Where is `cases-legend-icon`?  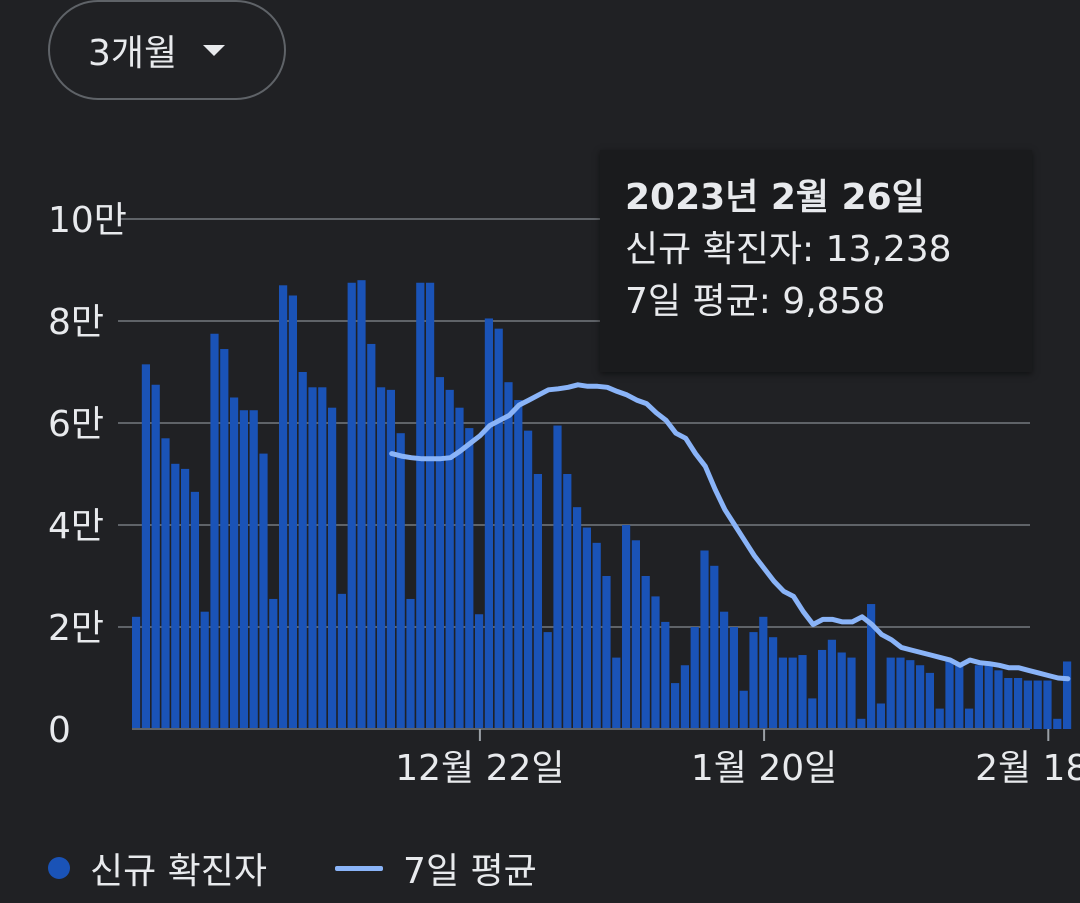 cases-legend-icon is located at coordinates (59, 868).